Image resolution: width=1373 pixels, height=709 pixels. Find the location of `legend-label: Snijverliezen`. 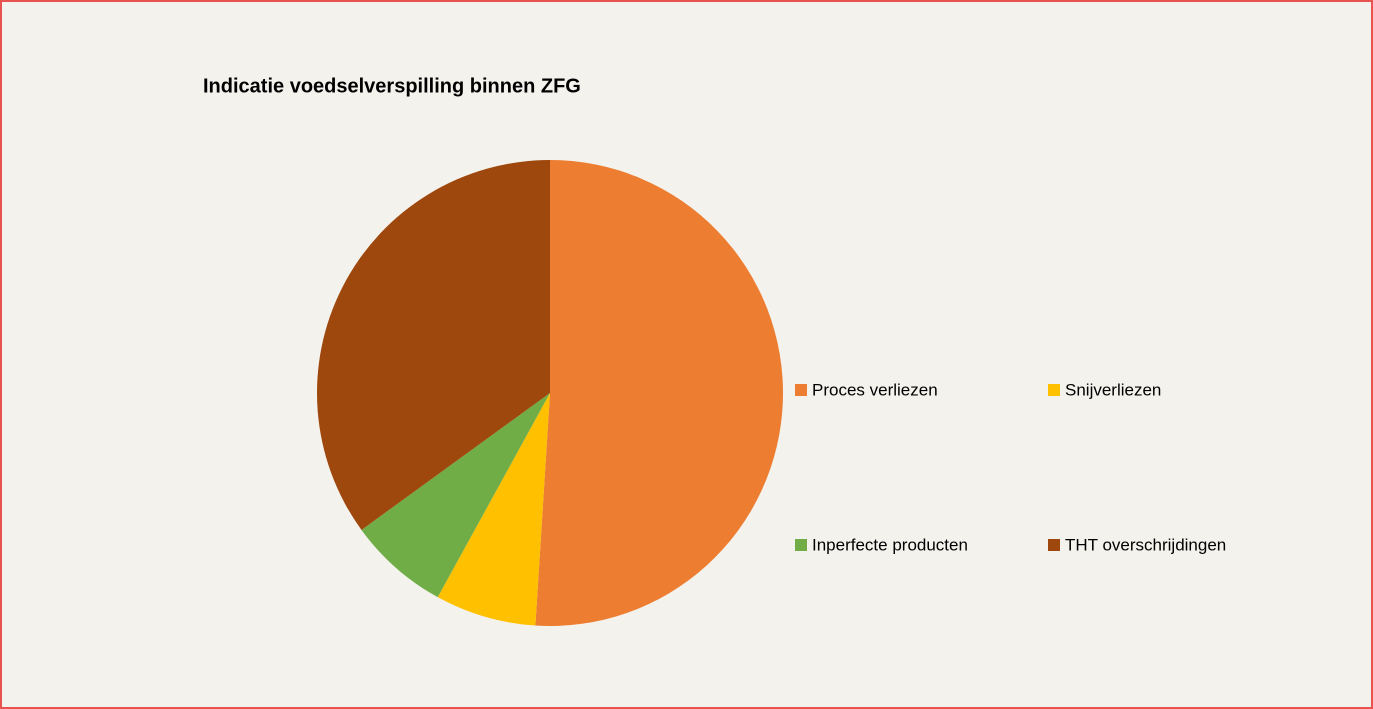

legend-label: Snijverliezen is located at coordinates (1113, 389).